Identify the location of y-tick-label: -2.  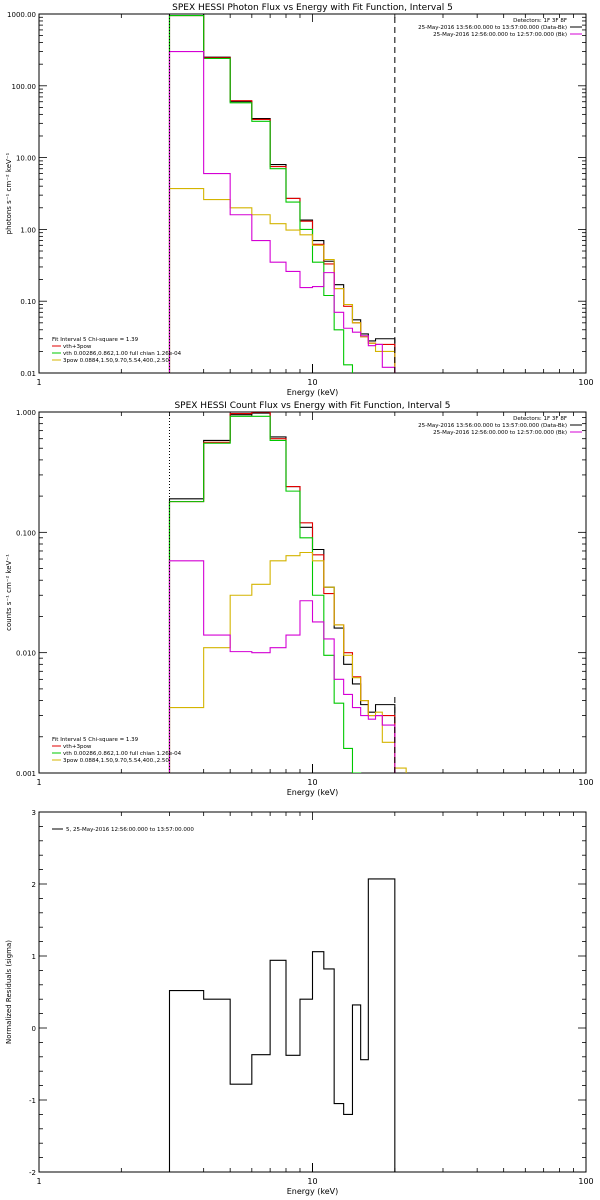
(32, 1173).